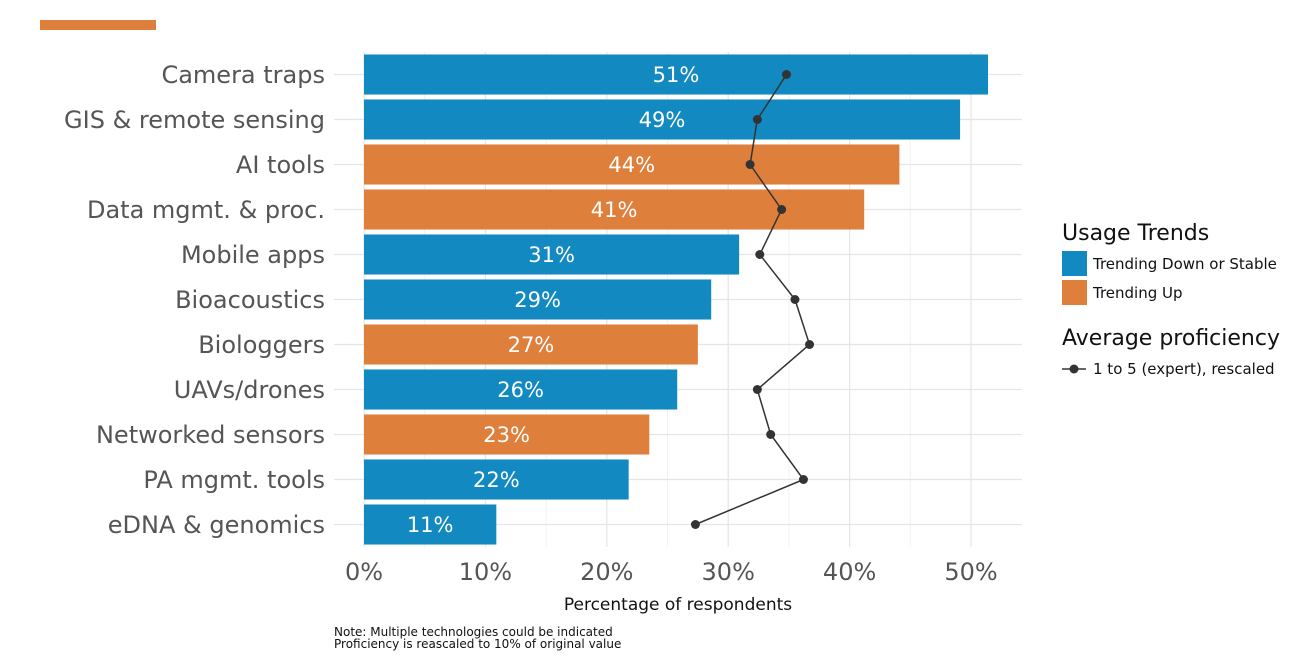 Image resolution: width=1315 pixels, height=661 pixels. What do you see at coordinates (1074, 292) in the screenshot?
I see `legend-swatch-up` at bounding box center [1074, 292].